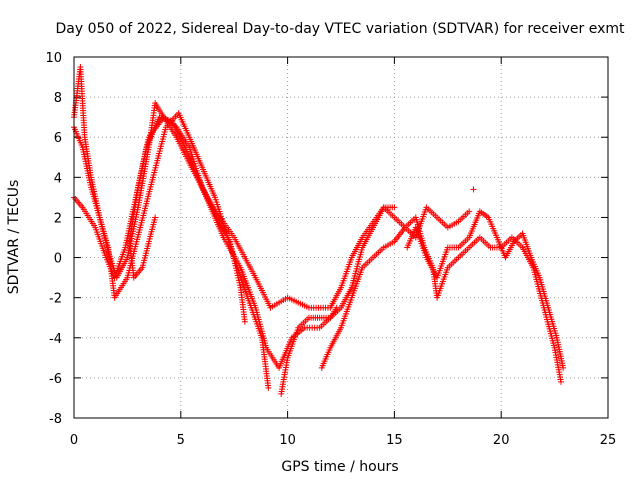  What do you see at coordinates (74, 440) in the screenshot?
I see `x-tick-label: 0` at bounding box center [74, 440].